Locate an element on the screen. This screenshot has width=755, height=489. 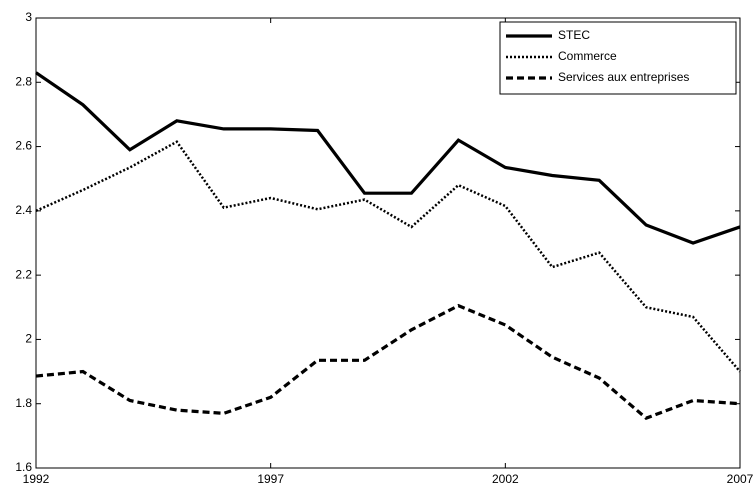
y-tick-label: 2 is located at coordinates (28, 339).